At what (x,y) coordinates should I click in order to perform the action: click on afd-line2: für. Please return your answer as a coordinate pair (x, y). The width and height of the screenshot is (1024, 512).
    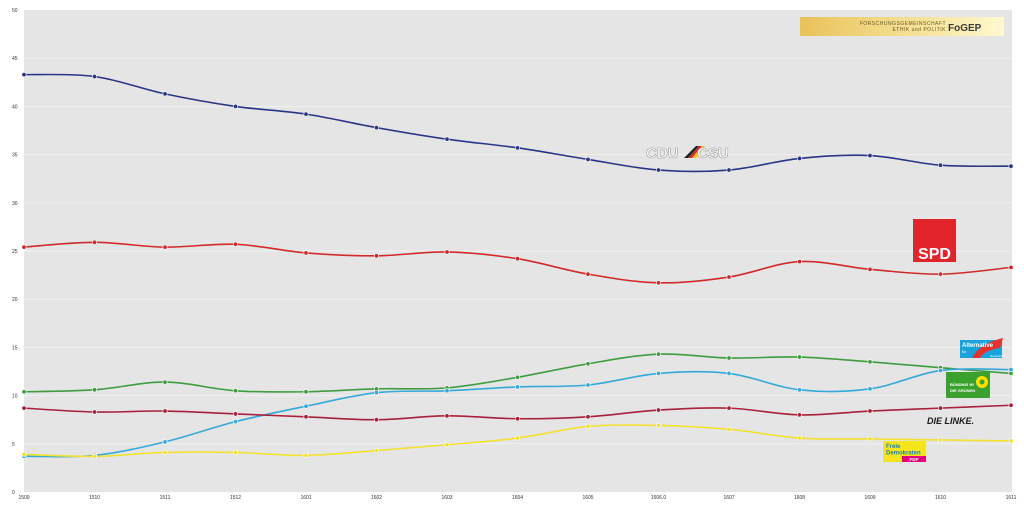
    Looking at the image, I should click on (964, 352).